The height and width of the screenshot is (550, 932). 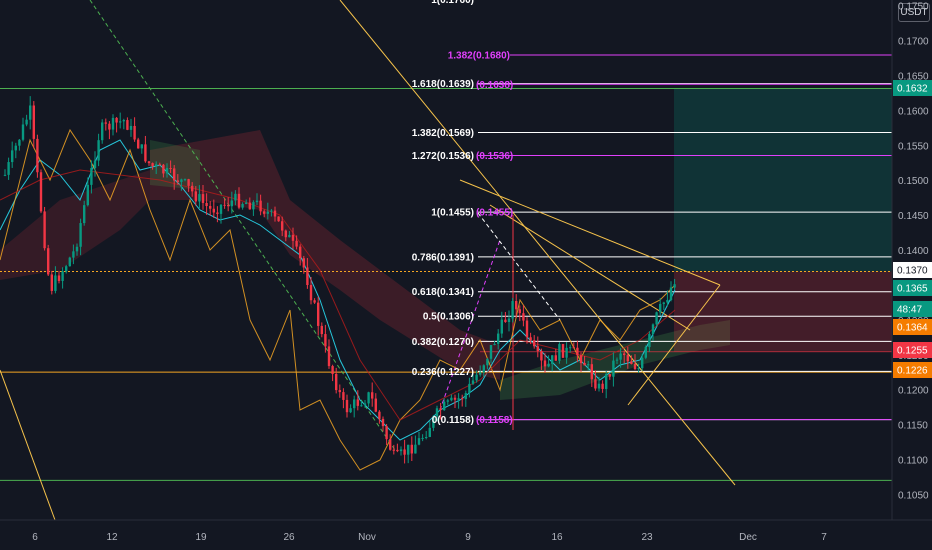 What do you see at coordinates (914, 12) in the screenshot?
I see `currency-badge: USDT` at bounding box center [914, 12].